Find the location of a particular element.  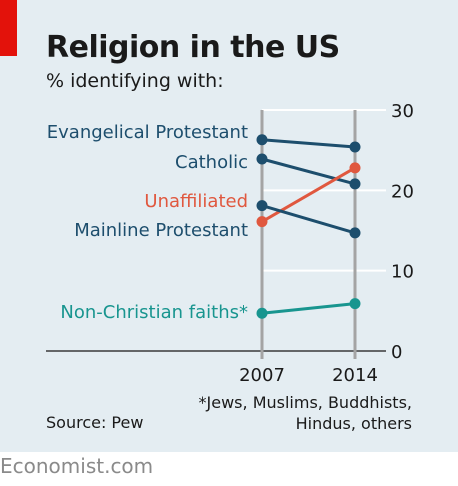

chart-subtitle: % identifying with: is located at coordinates (135, 81).